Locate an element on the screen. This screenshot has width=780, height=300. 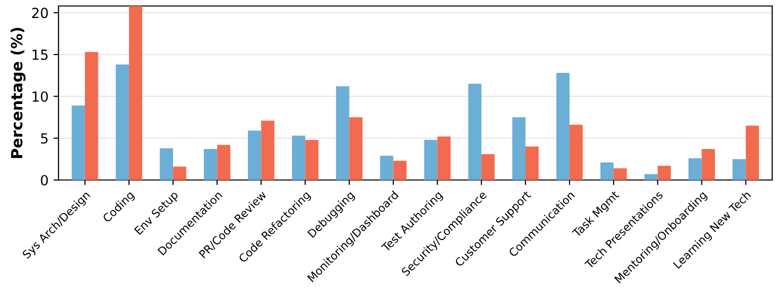
y-tick-label: 10 is located at coordinates (40, 96).